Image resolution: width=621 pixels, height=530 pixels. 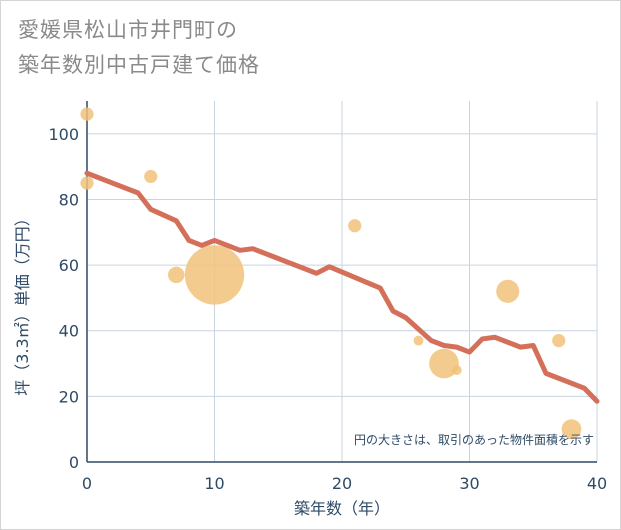 What do you see at coordinates (214, 483) in the screenshot?
I see `x-tick-label: 10` at bounding box center [214, 483].